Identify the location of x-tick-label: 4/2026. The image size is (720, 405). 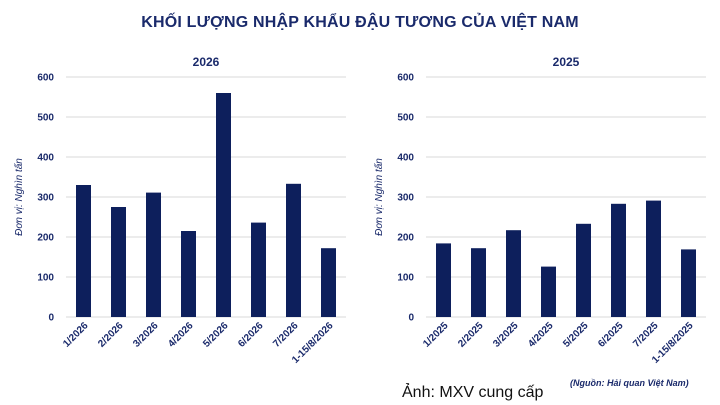
(181, 335).